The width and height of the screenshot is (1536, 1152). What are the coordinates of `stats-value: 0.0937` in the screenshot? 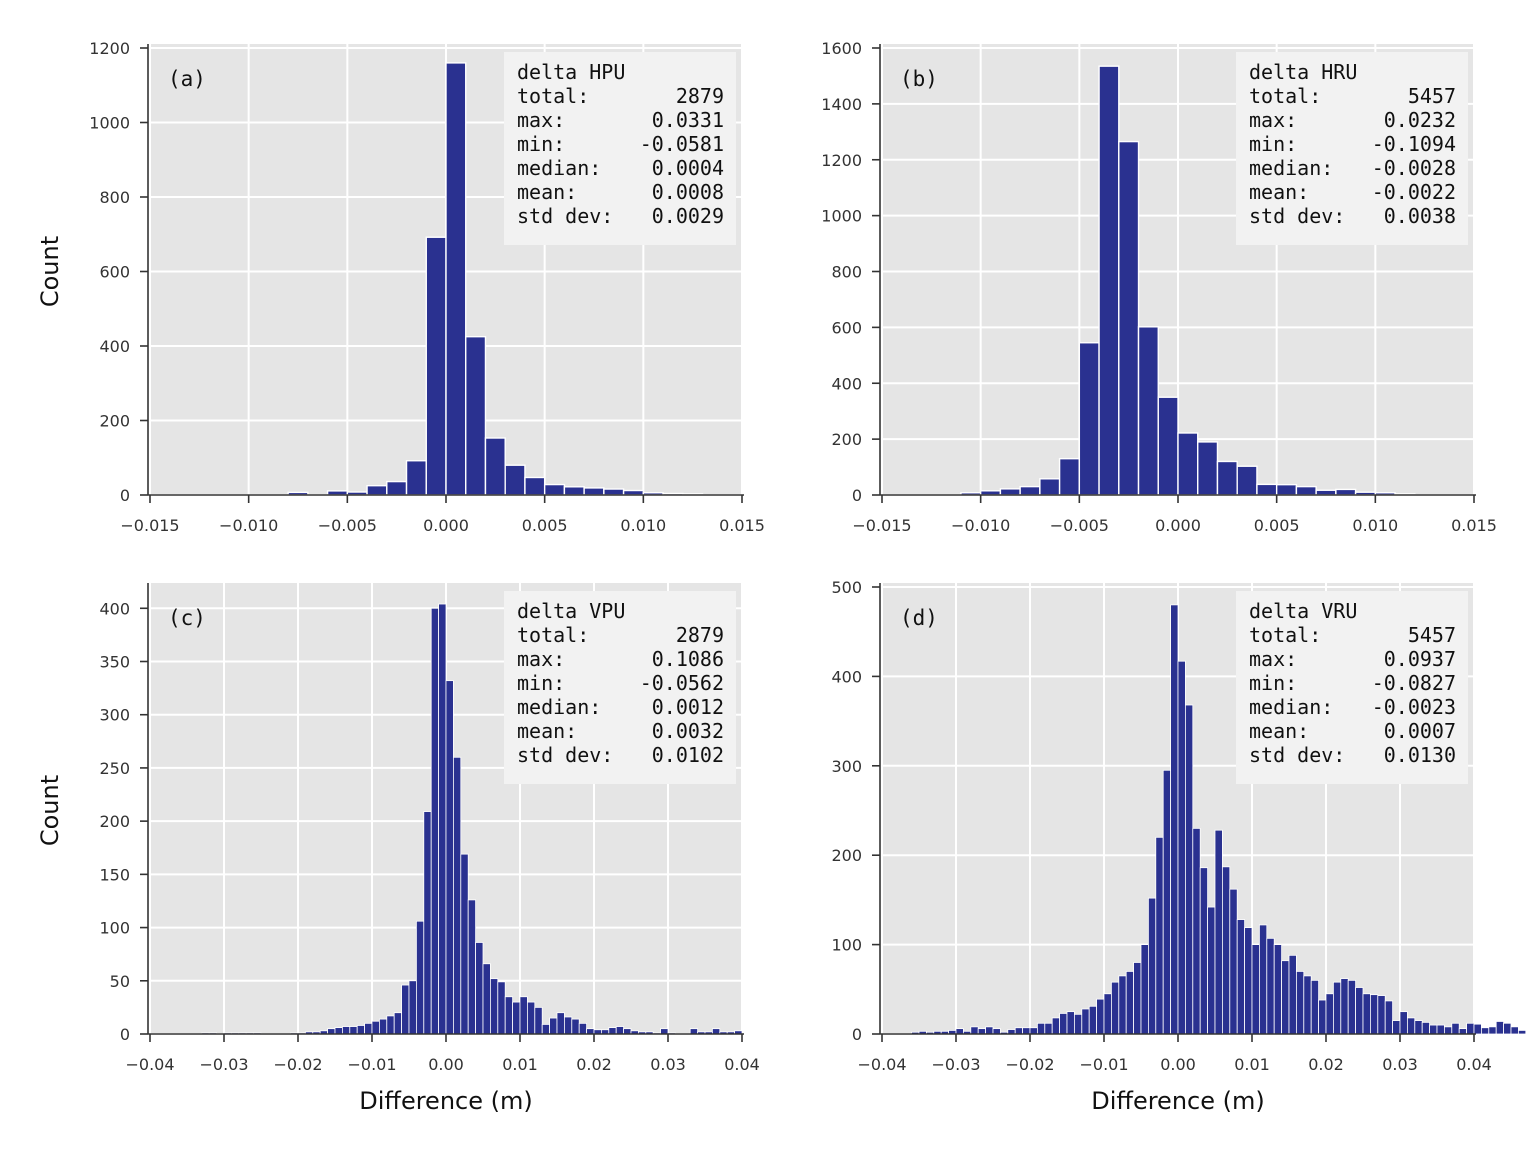 It's located at (1420, 659).